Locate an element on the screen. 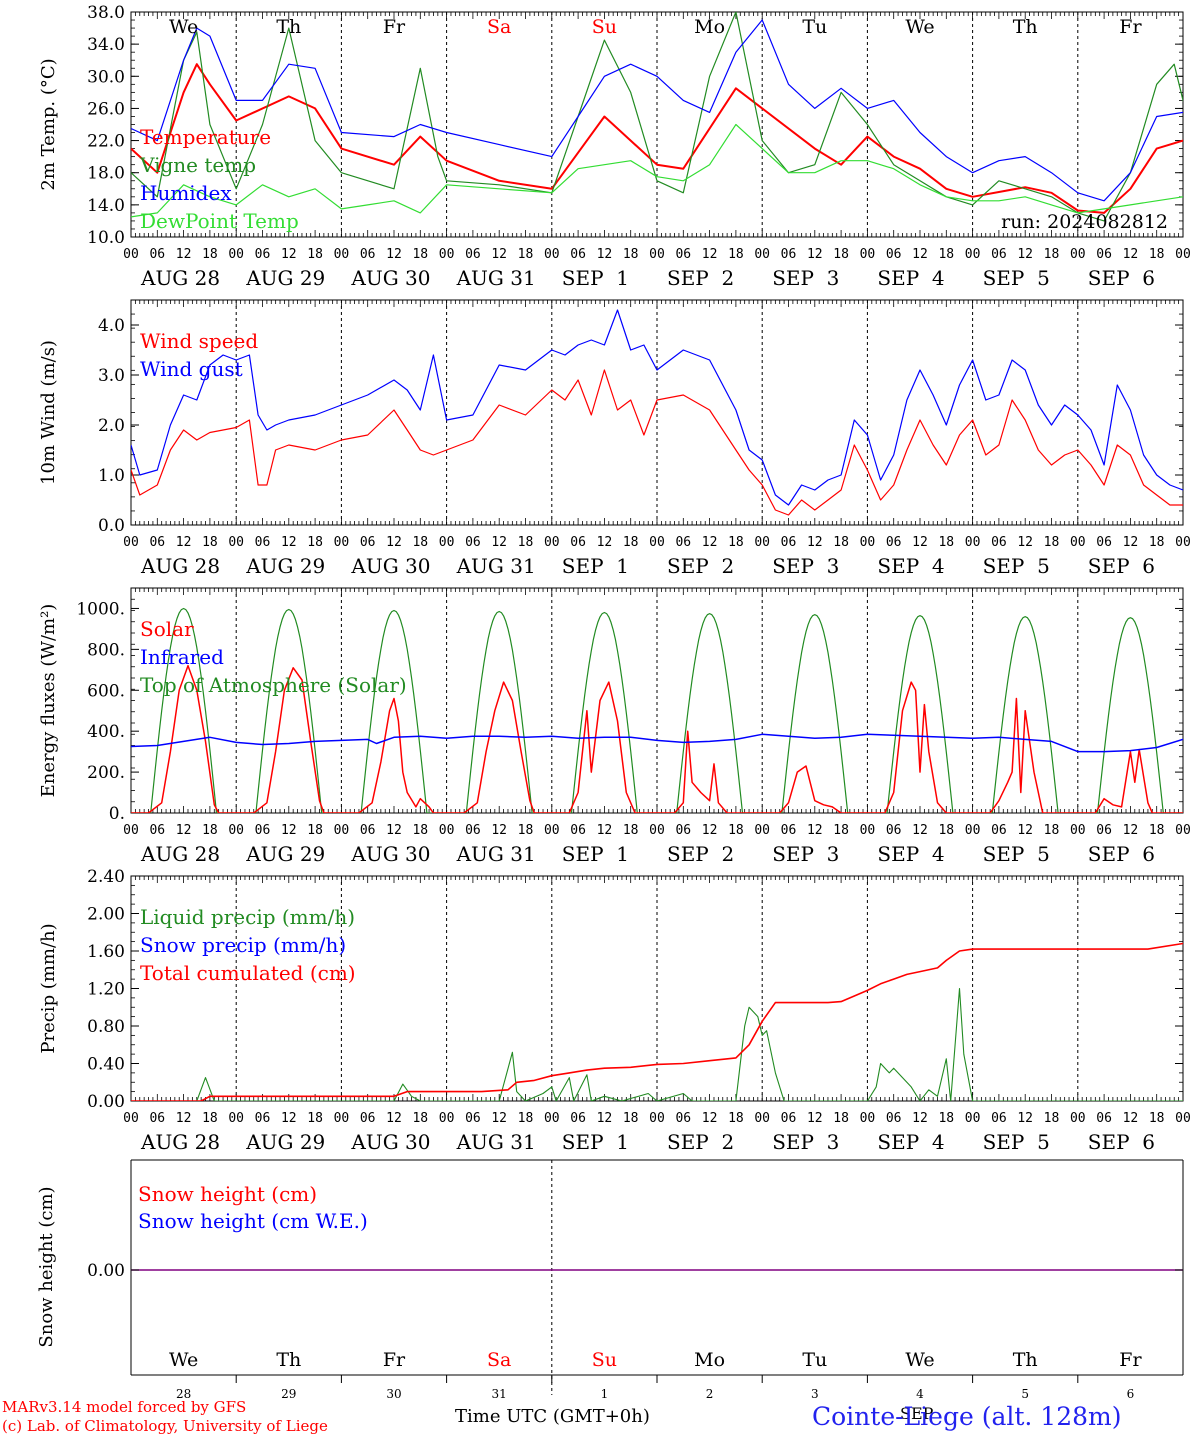 Image resolution: width=1194 pixels, height=1440 pixels. date-label: SEP 4 is located at coordinates (910, 854).